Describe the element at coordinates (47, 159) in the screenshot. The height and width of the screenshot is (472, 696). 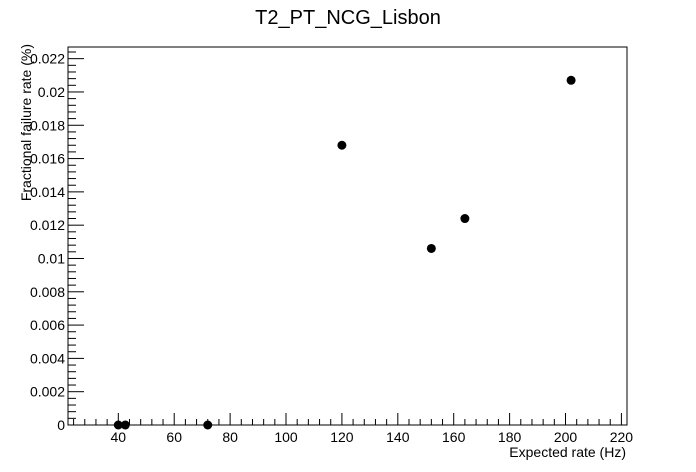
I see `y-tick-label: 0.016` at that location.